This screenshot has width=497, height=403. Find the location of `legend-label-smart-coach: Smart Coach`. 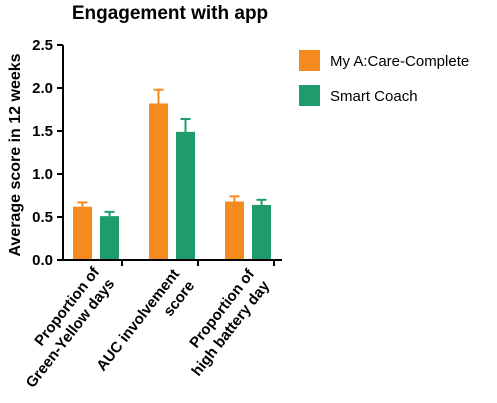

legend-label-smart-coach: Smart Coach is located at coordinates (374, 96).